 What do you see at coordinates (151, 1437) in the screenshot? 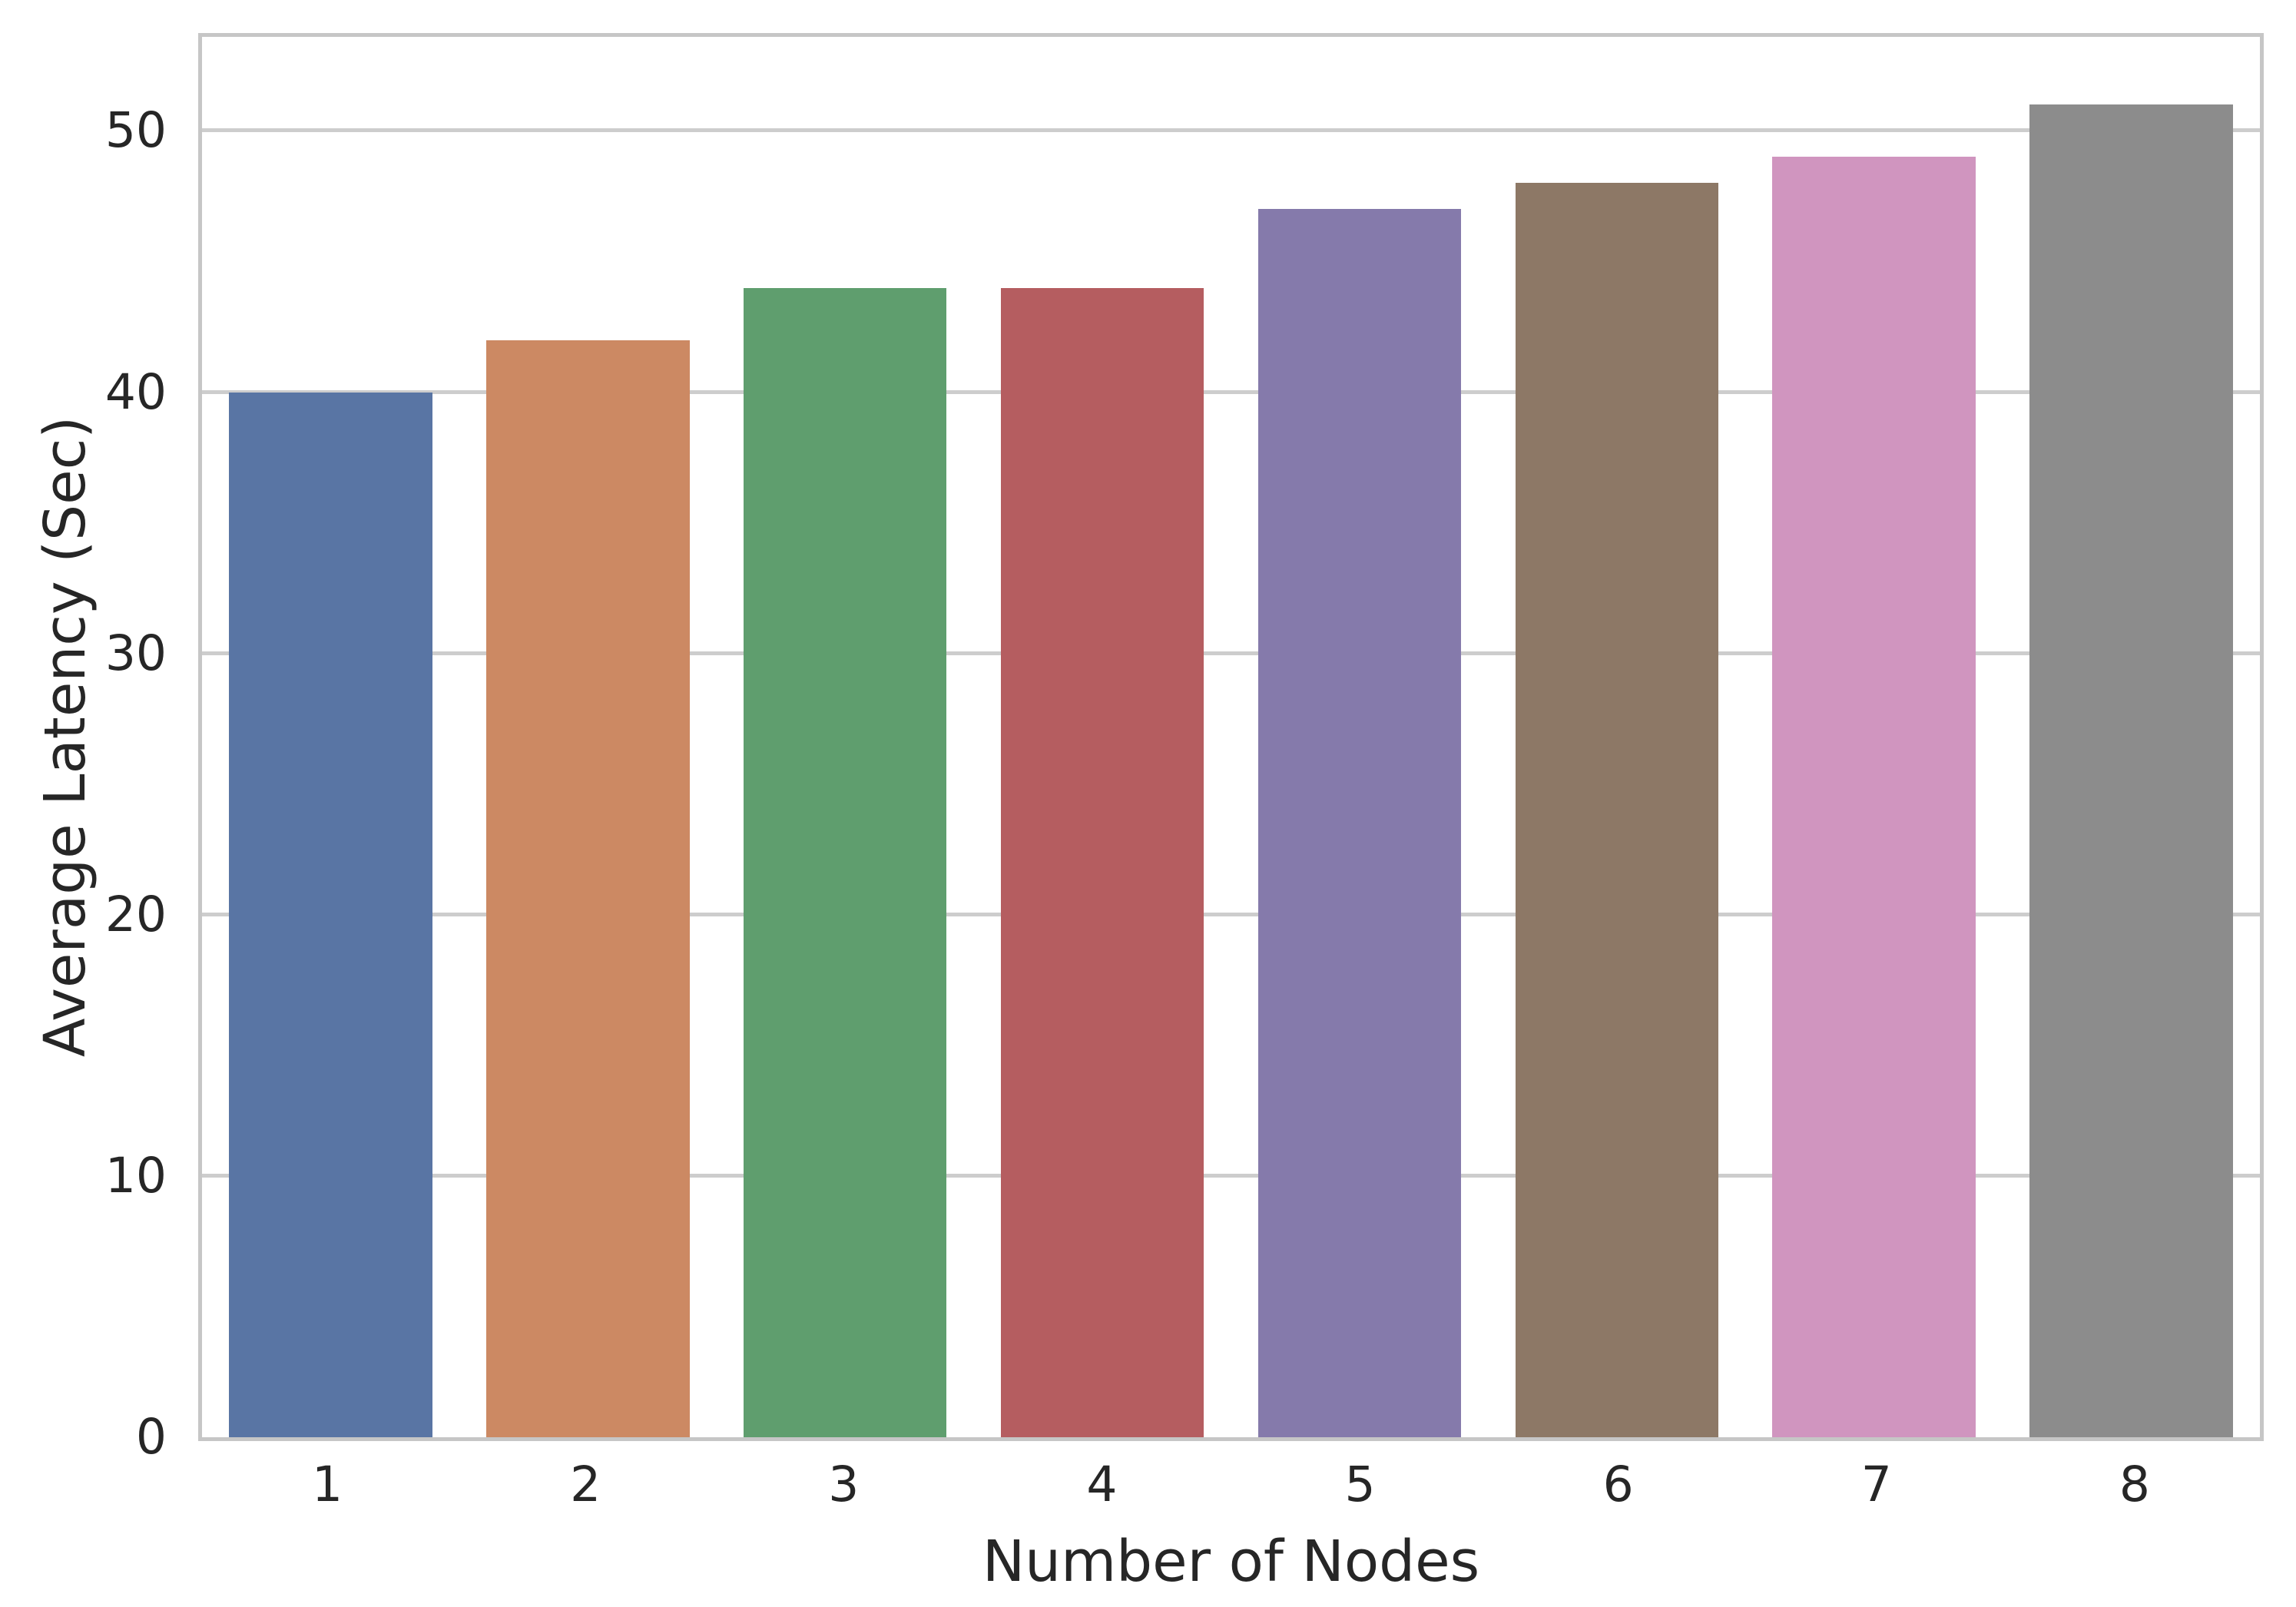
I see `y-tick-label-0: 0` at bounding box center [151, 1437].